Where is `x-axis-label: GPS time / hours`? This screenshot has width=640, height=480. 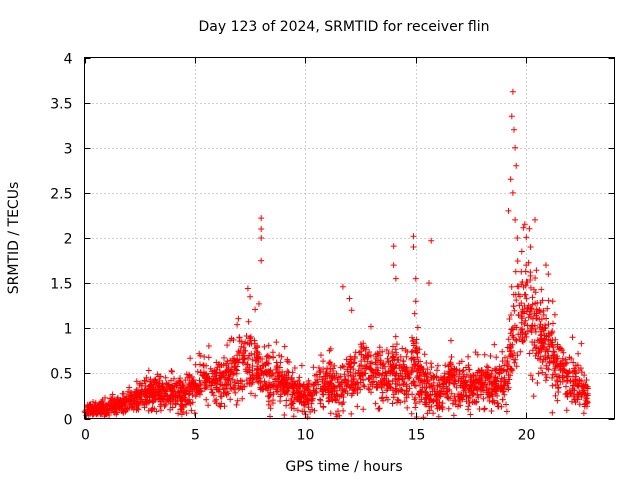 x-axis-label: GPS time / hours is located at coordinates (343, 467).